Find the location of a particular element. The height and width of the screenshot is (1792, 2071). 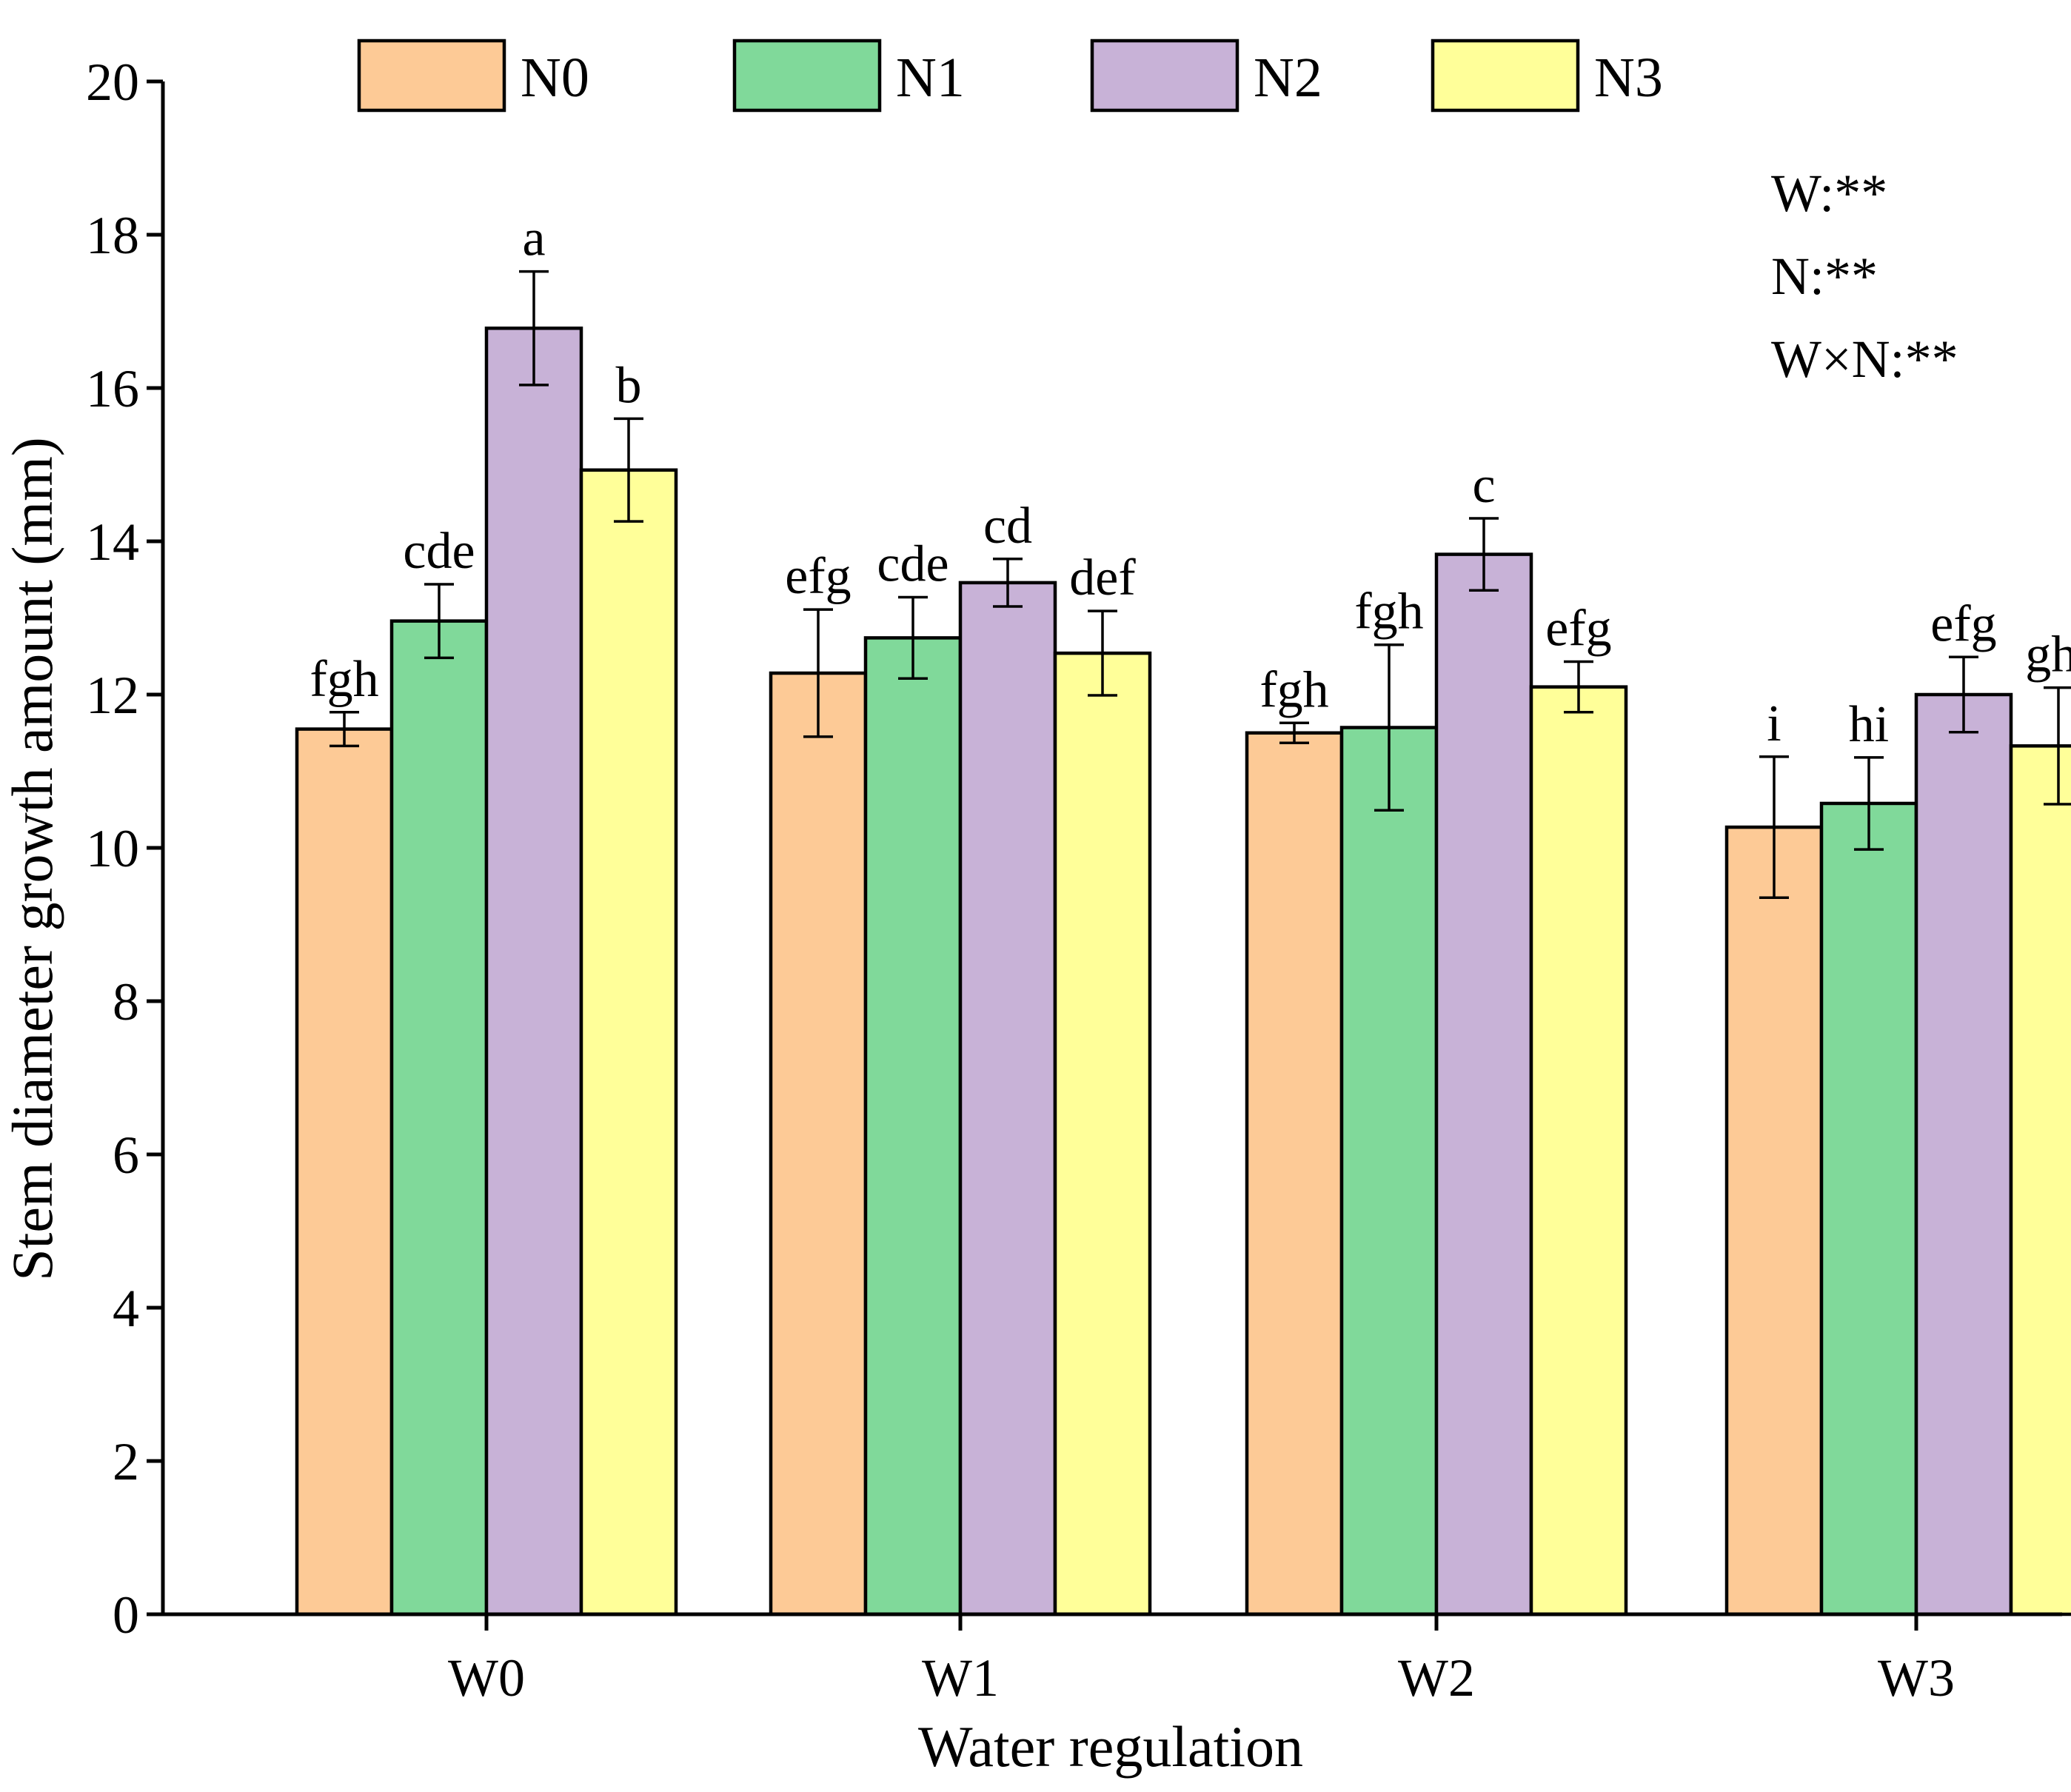

y-tick-label: 14 is located at coordinates (112, 542).